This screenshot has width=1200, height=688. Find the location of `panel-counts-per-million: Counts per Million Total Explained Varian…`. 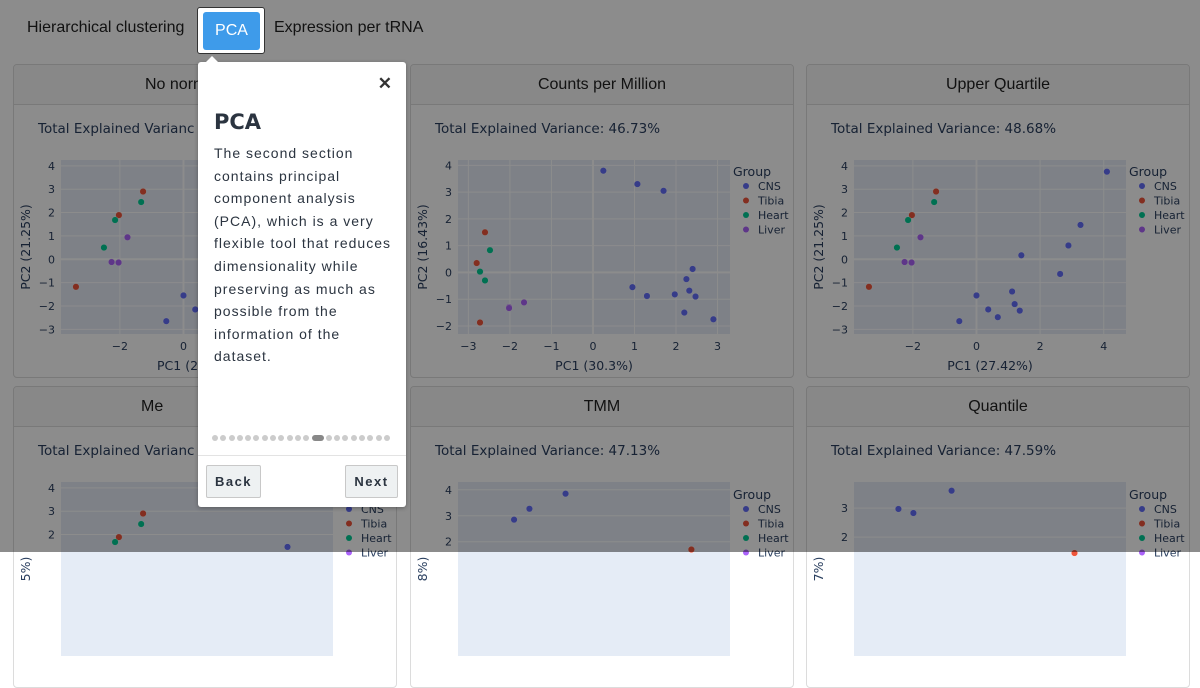

panel-counts-per-million: Counts per Million Total Explained Varian… is located at coordinates (602, 221).